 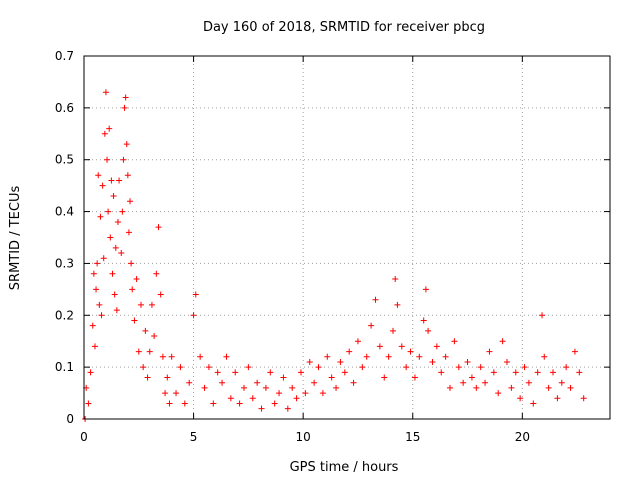 I want to click on x-axis-label: GPS time / hours, so click(x=344, y=467).